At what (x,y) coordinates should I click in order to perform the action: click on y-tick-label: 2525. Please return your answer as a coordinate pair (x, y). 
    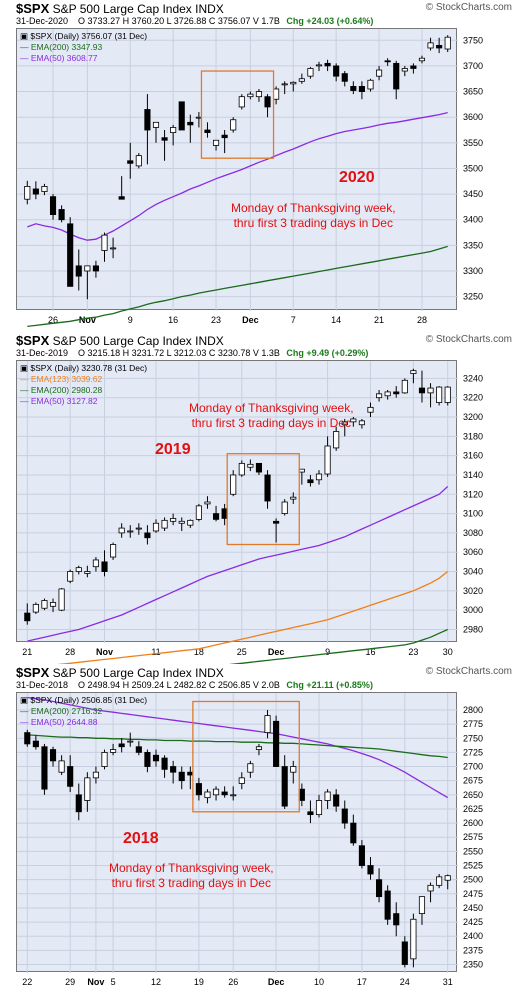
    Looking at the image, I should click on (473, 866).